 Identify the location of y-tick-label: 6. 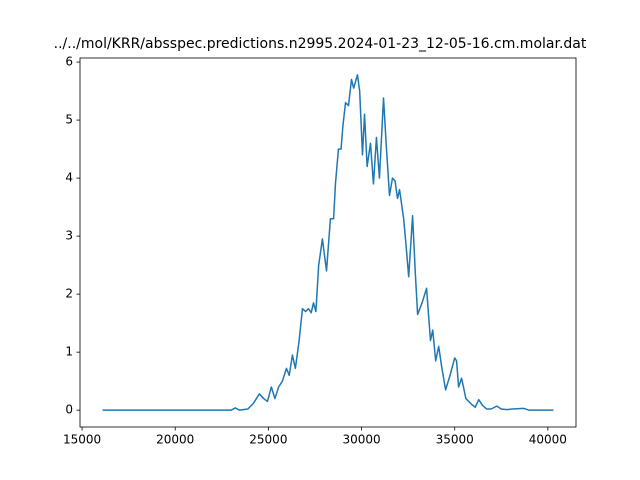
(69, 62).